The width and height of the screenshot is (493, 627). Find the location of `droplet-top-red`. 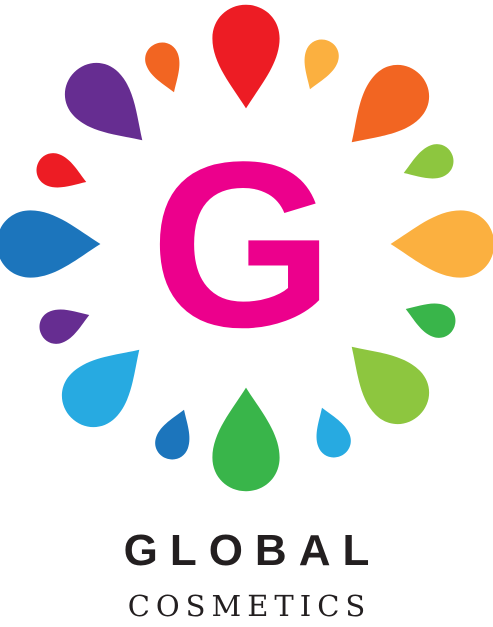

droplet-top-red is located at coordinates (246, 56).